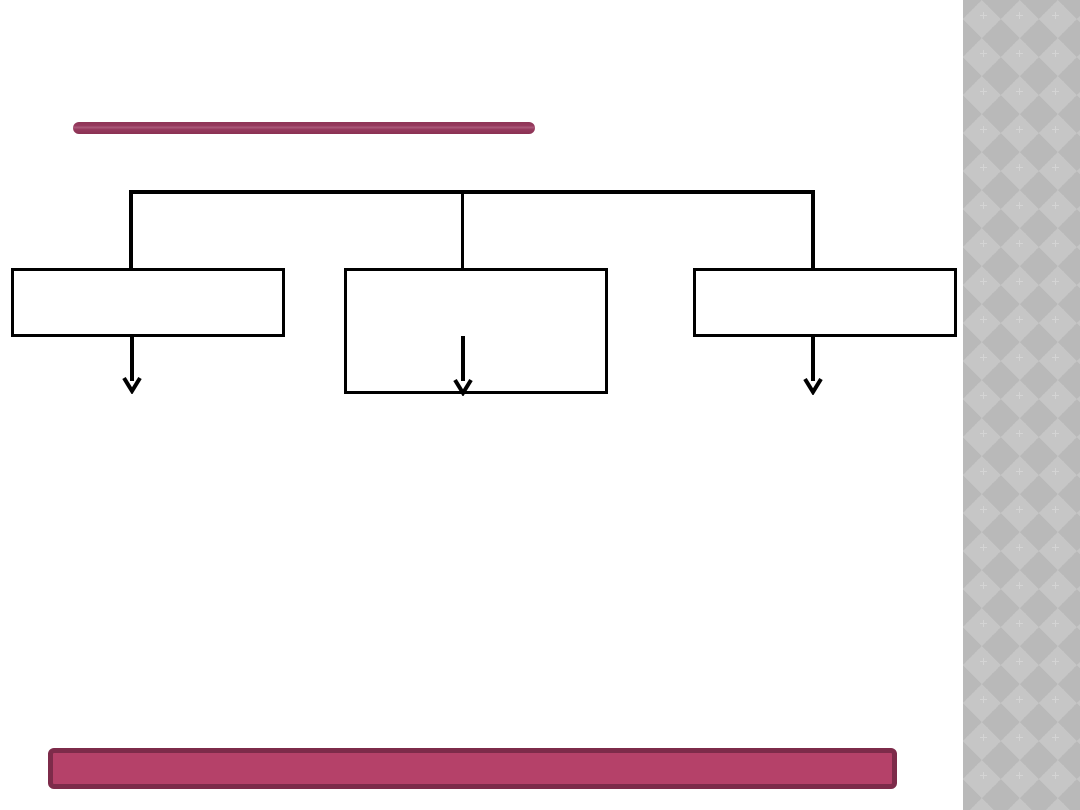 The image size is (1080, 810). Describe the element at coordinates (813, 386) in the screenshot. I see `arrow-head-right-icon` at that location.